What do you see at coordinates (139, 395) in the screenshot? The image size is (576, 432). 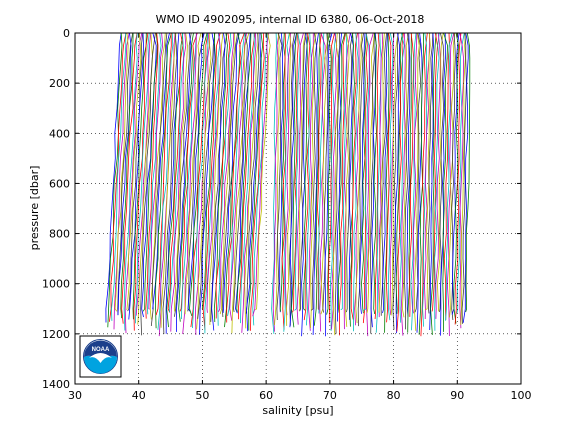 I see `x-tick-label: 40` at bounding box center [139, 395].